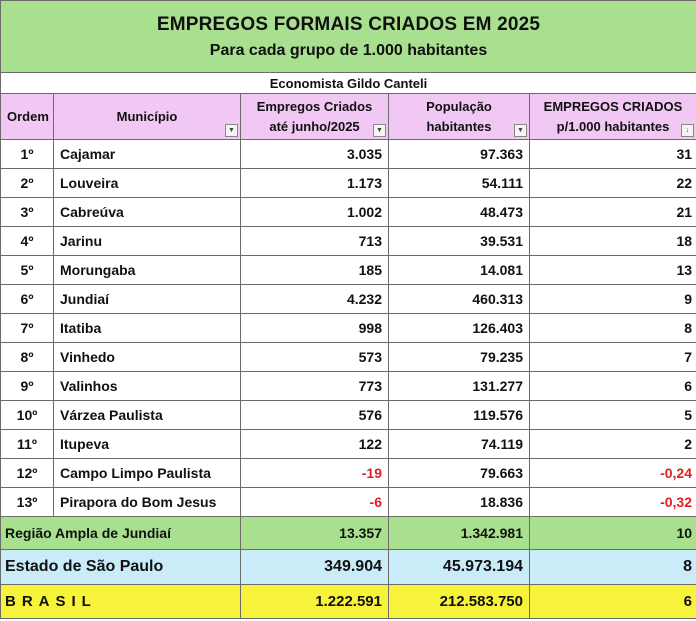 The height and width of the screenshot is (621, 696). Describe the element at coordinates (314, 106) in the screenshot. I see `header-empregos-line1: Empregos Criados` at that location.